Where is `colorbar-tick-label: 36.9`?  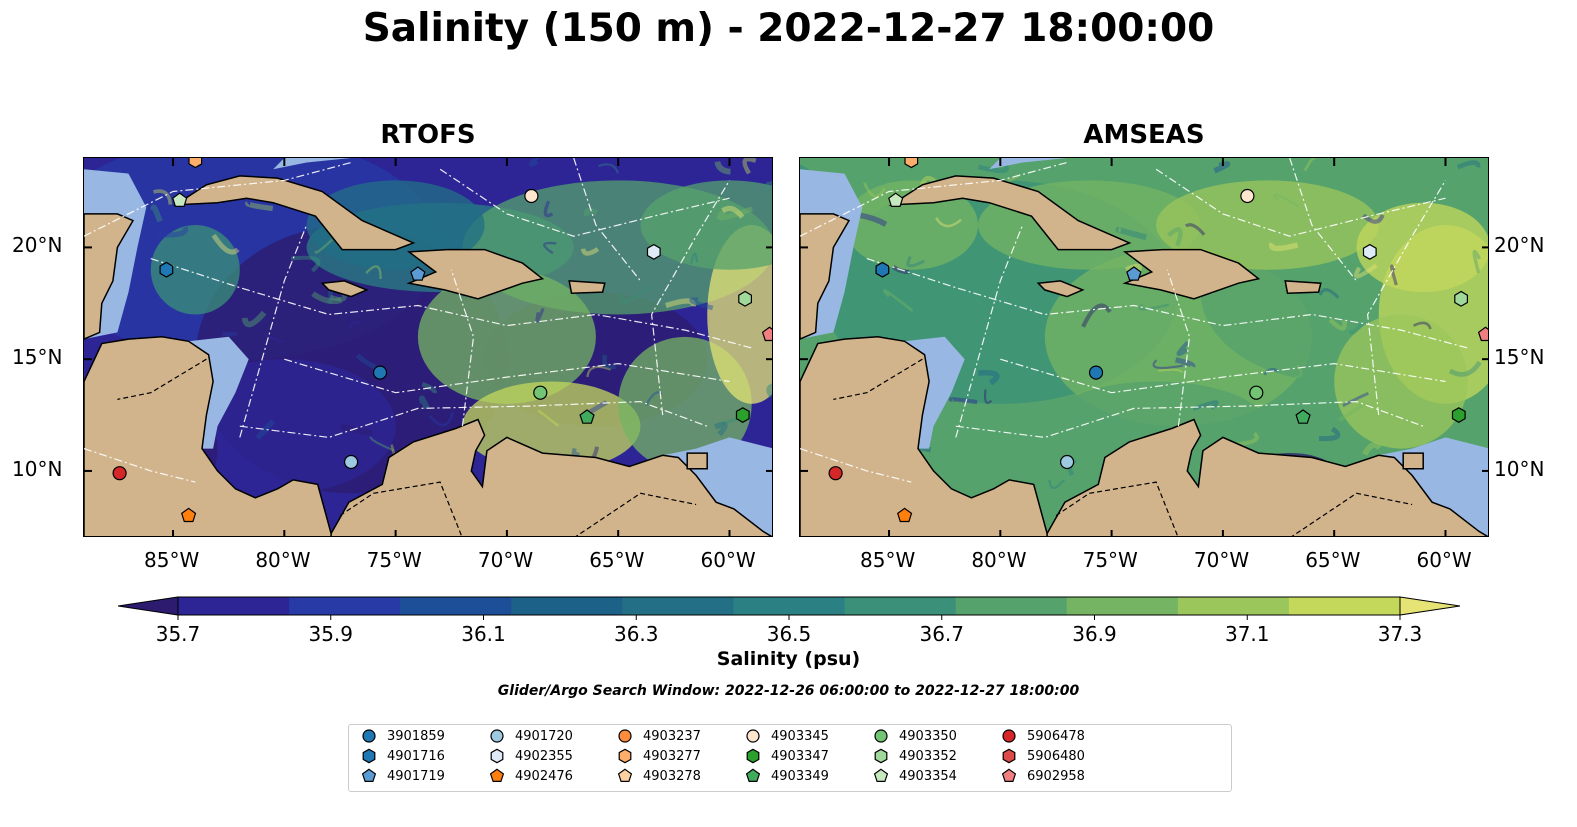 colorbar-tick-label: 36.9 is located at coordinates (1094, 634).